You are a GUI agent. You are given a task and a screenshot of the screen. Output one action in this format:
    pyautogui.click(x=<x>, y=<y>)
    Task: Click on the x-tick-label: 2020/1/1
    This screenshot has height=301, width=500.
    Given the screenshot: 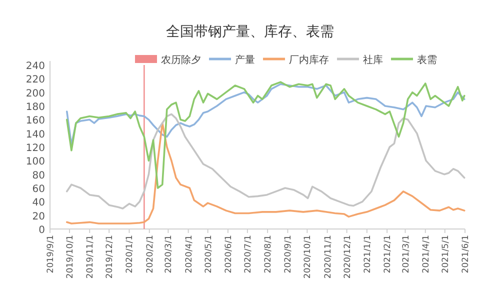 What is the action you would take?
    pyautogui.click(x=130, y=254)
    